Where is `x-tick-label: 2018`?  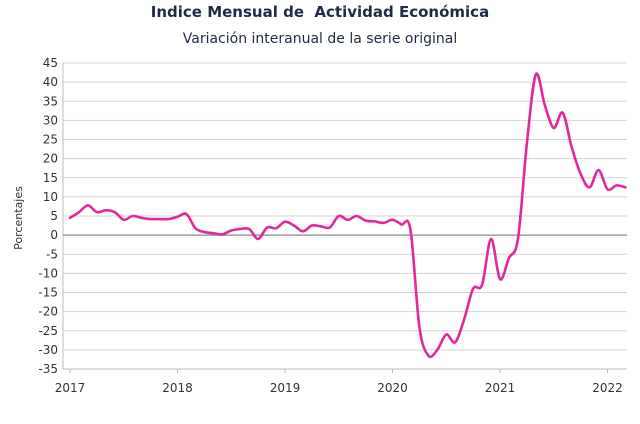 x-tick-label: 2018 is located at coordinates (177, 388).